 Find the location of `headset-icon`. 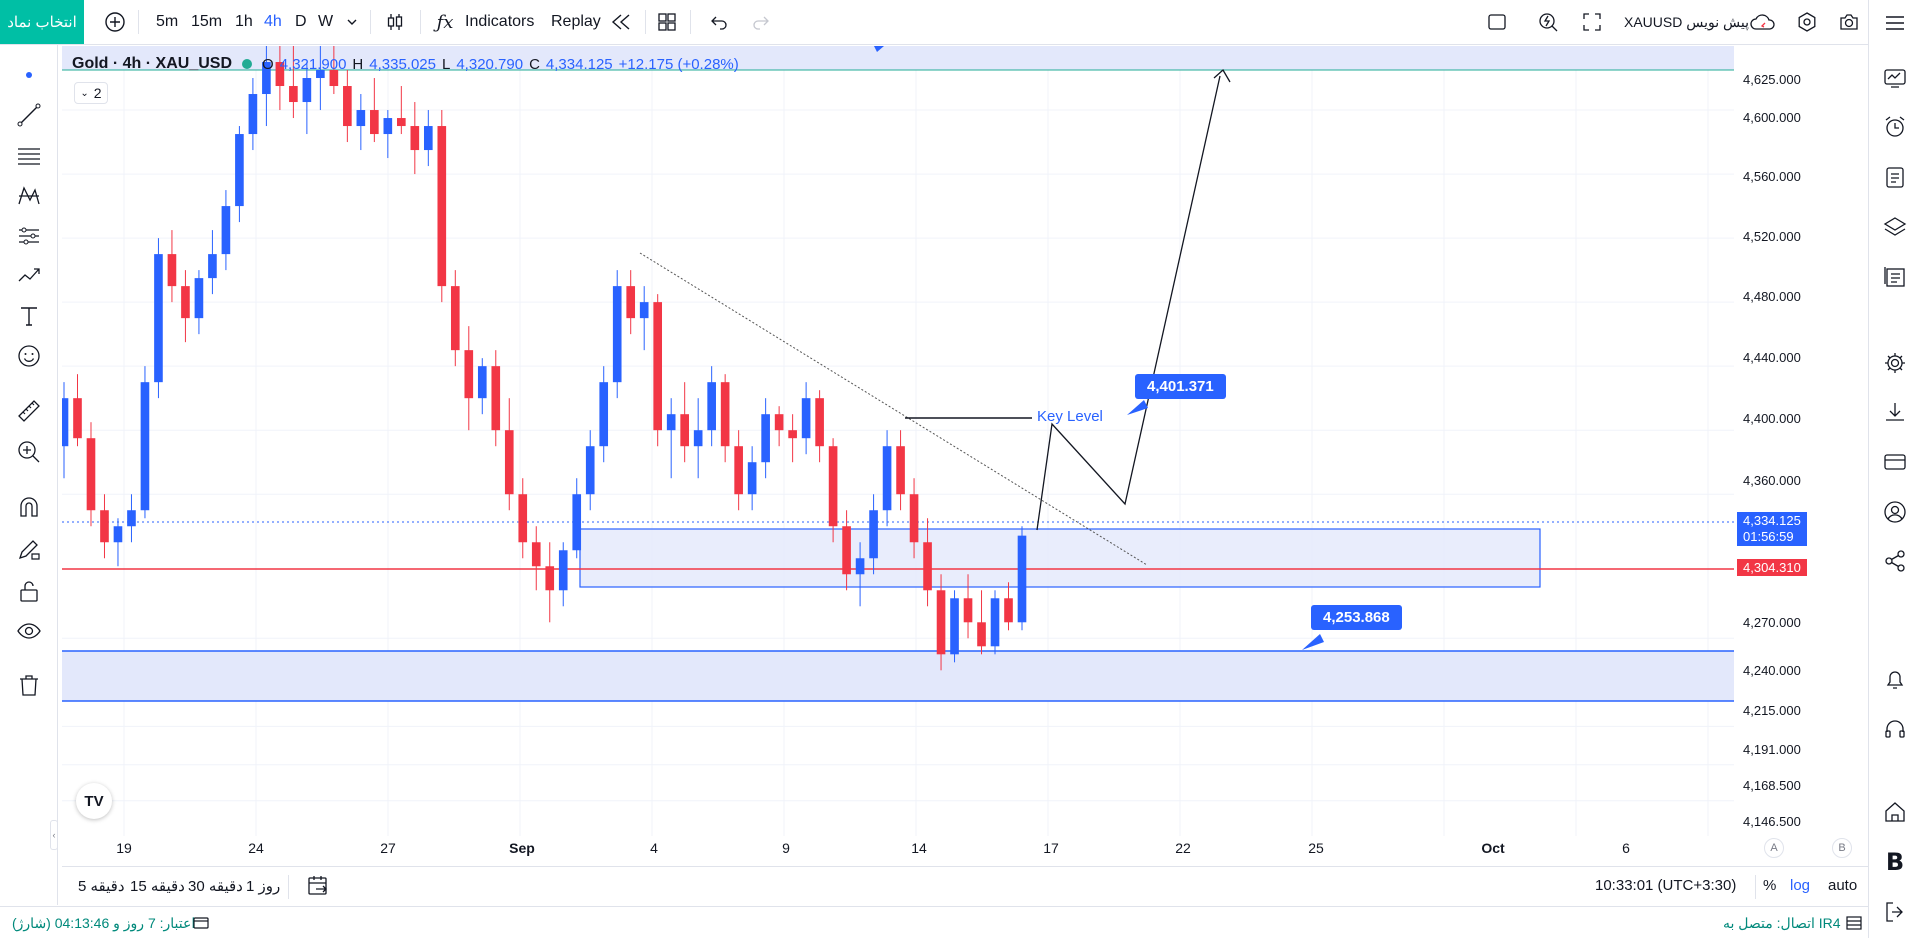

headset-icon is located at coordinates (1895, 729).